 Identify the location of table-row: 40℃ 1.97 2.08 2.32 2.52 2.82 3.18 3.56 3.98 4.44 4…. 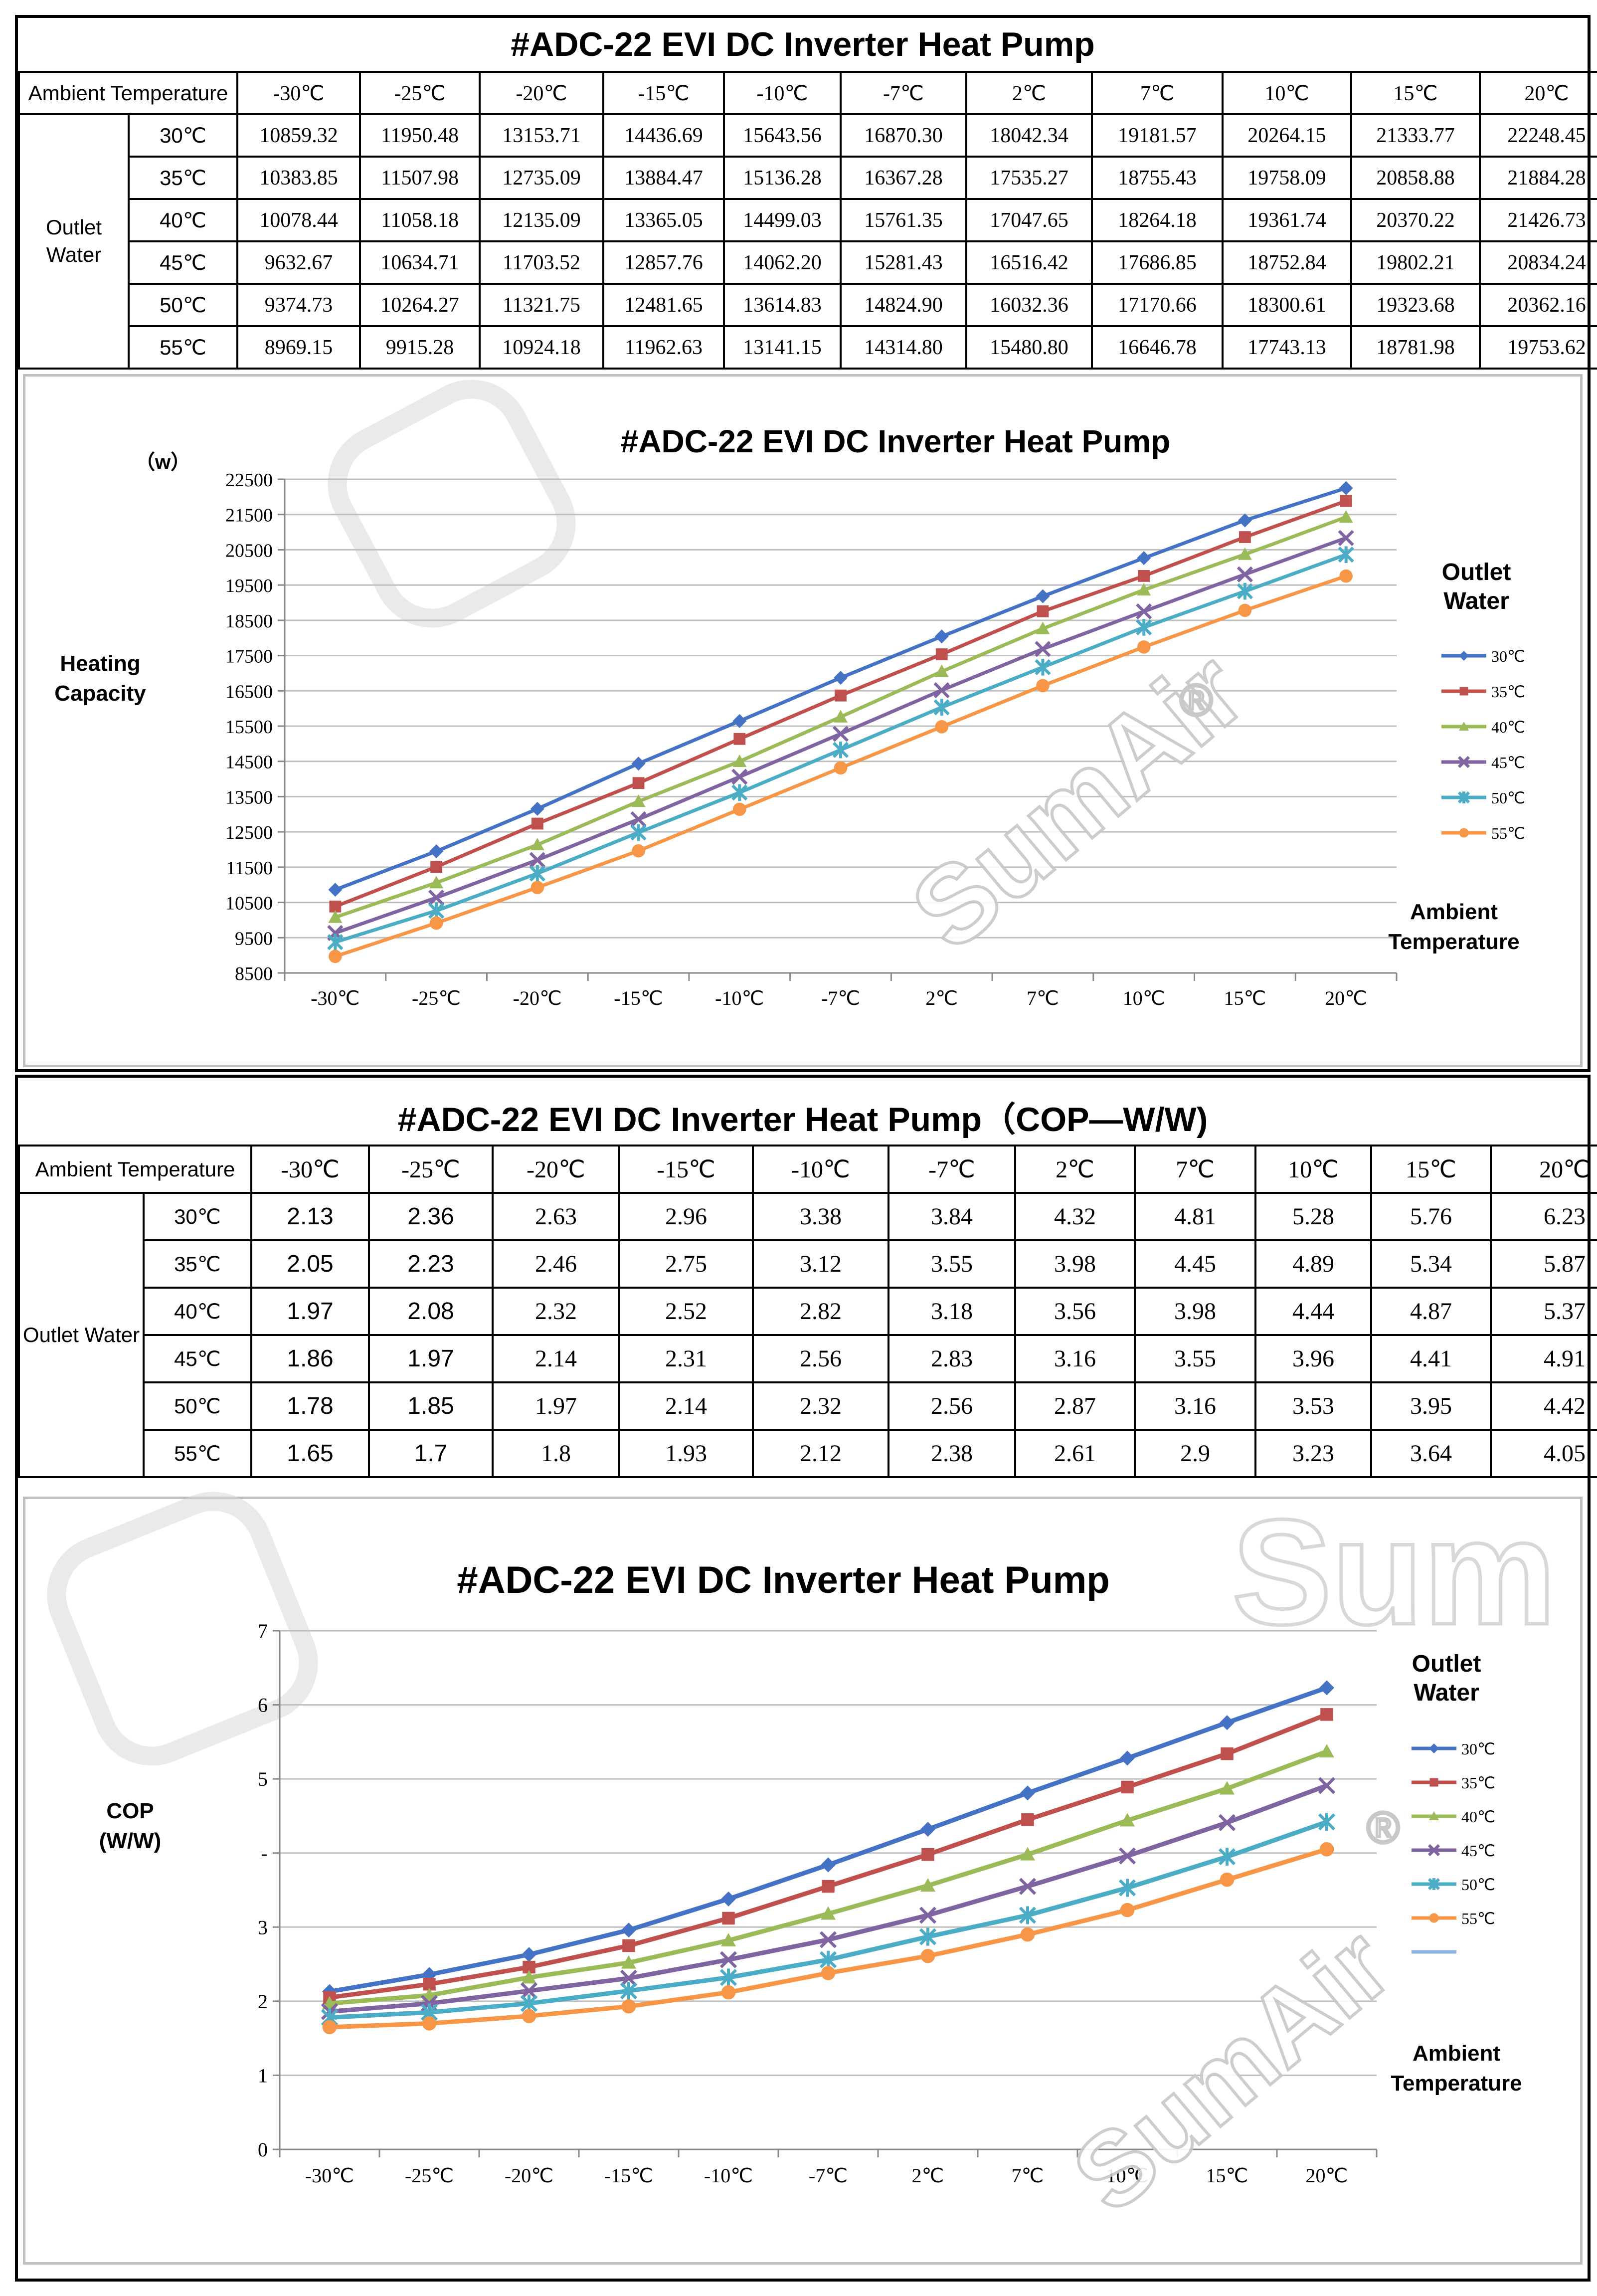
(808, 1311).